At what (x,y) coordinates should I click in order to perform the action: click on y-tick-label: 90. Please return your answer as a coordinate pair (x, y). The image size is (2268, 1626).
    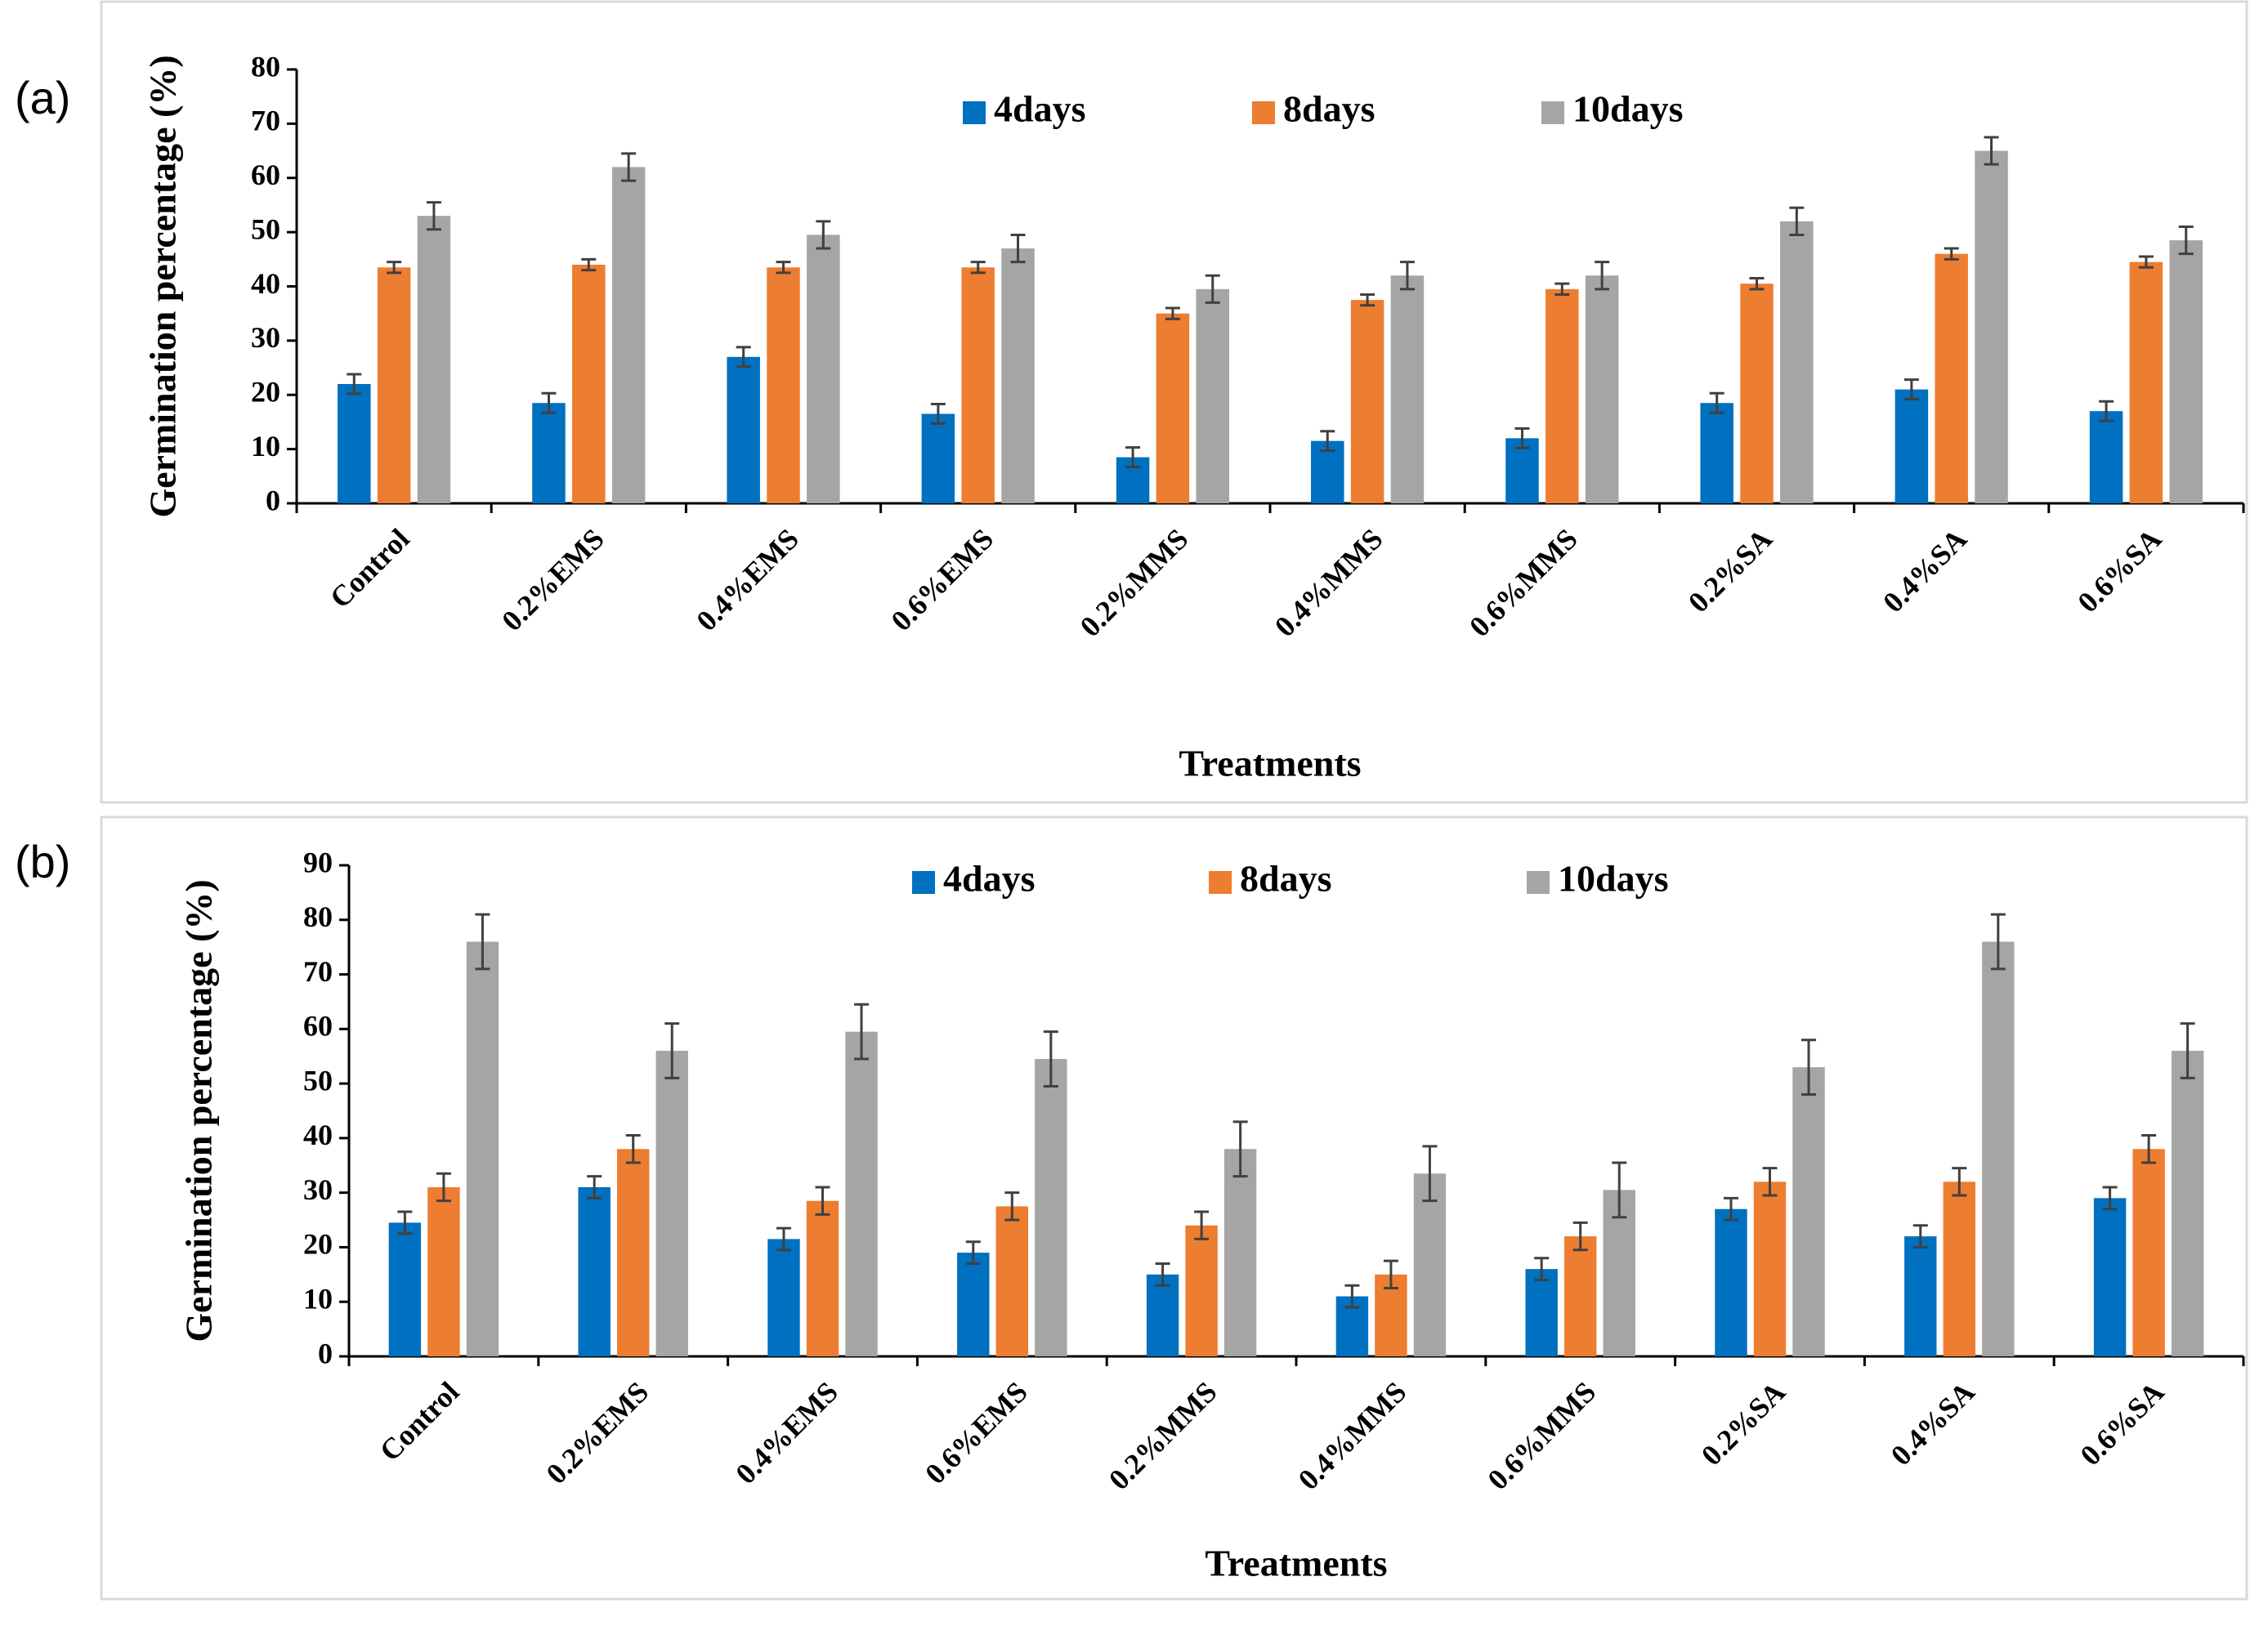
    Looking at the image, I should click on (318, 862).